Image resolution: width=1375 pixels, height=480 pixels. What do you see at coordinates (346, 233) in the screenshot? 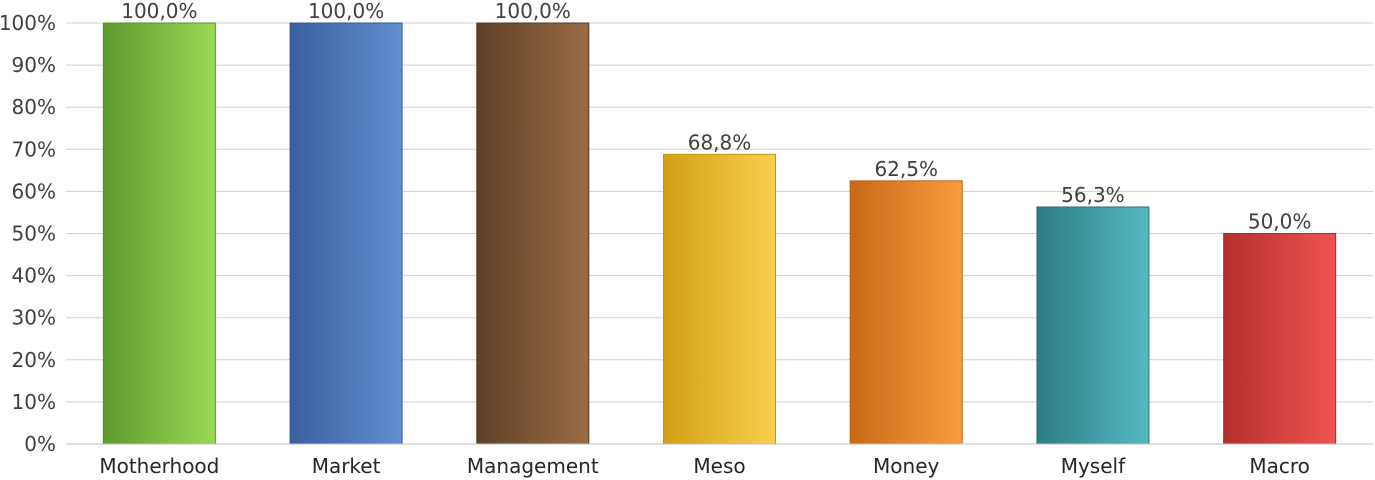
I see `bar-market` at bounding box center [346, 233].